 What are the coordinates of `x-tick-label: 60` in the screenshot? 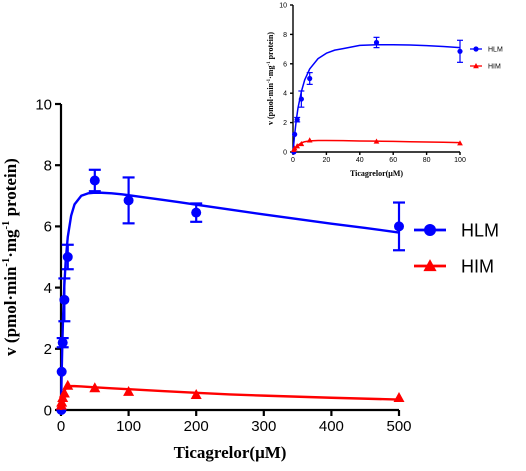 It's located at (393, 160).